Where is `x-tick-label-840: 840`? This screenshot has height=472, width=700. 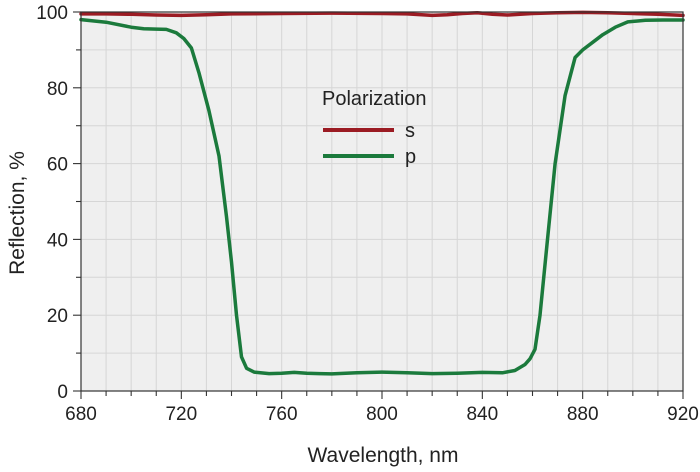
x-tick-label-840: 840 is located at coordinates (482, 414).